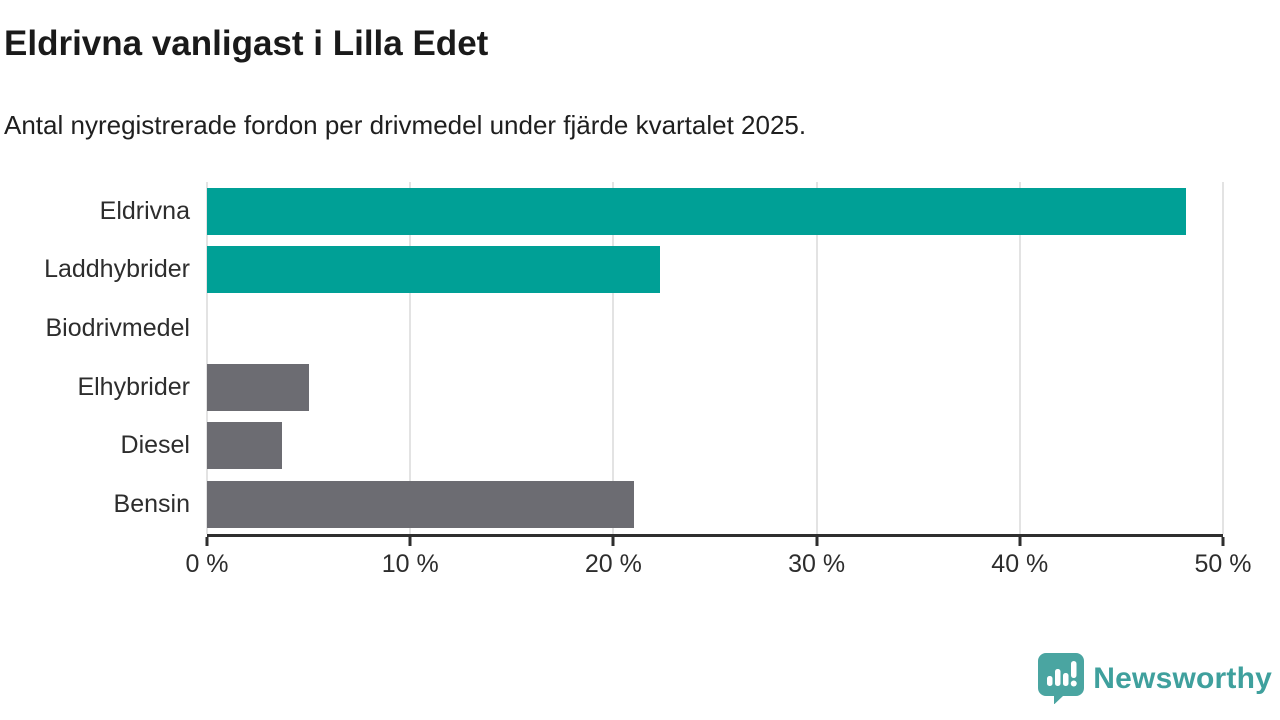  What do you see at coordinates (258, 387) in the screenshot?
I see `bar-elhybrider` at bounding box center [258, 387].